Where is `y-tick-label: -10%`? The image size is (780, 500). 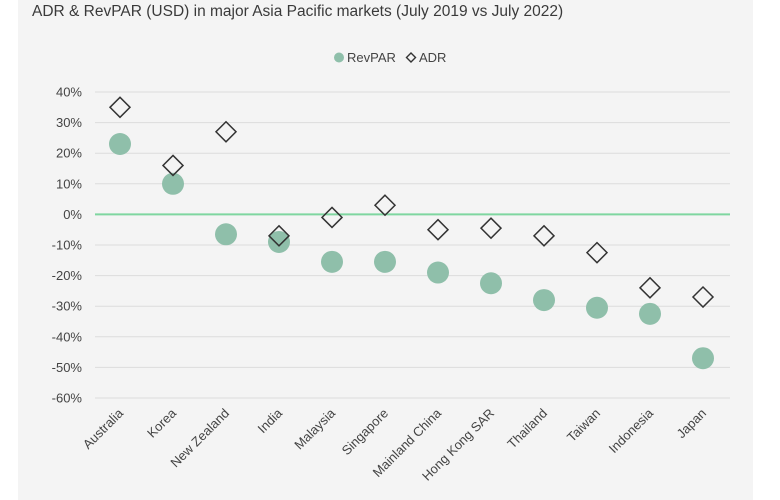
y-tick-label: -10% is located at coordinates (67, 245).